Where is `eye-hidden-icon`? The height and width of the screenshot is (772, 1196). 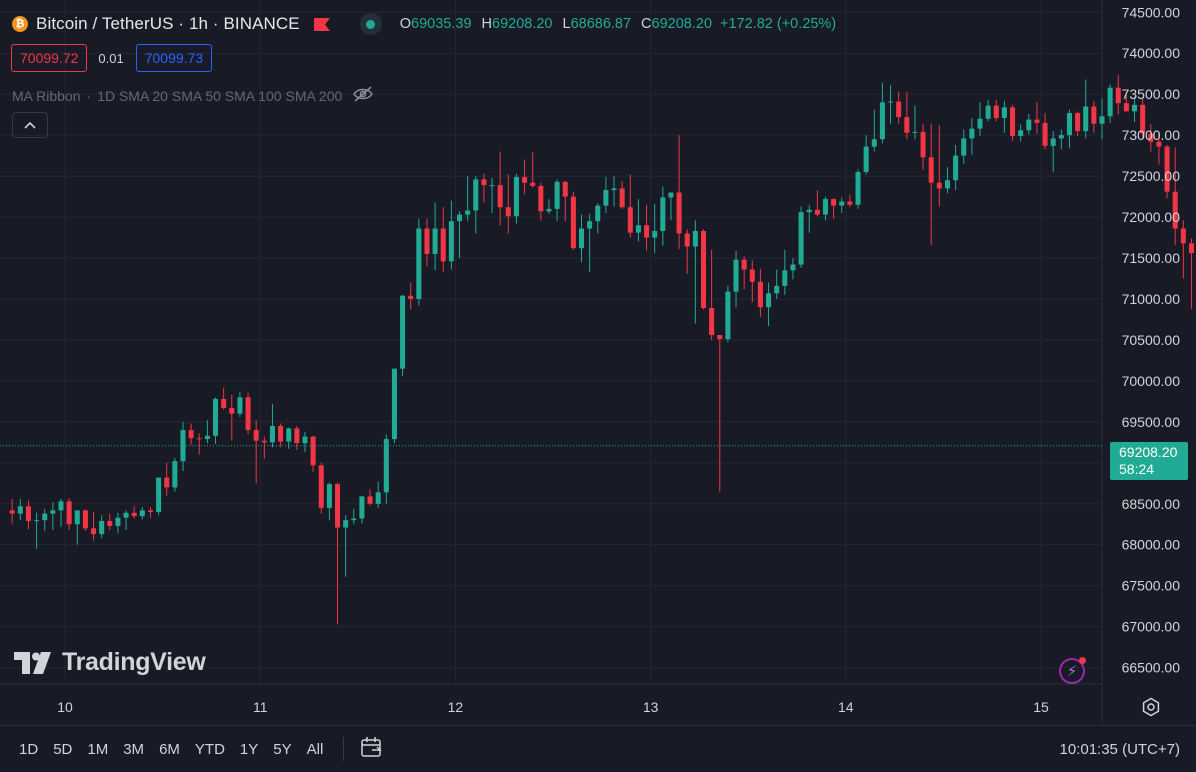 eye-hidden-icon is located at coordinates (363, 95).